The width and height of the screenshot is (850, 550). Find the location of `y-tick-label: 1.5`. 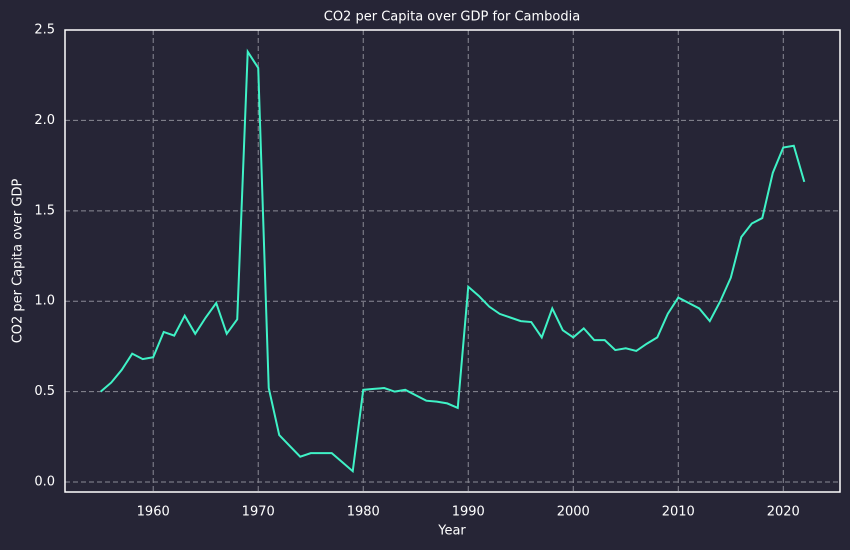

y-tick-label: 1.5 is located at coordinates (44, 210).